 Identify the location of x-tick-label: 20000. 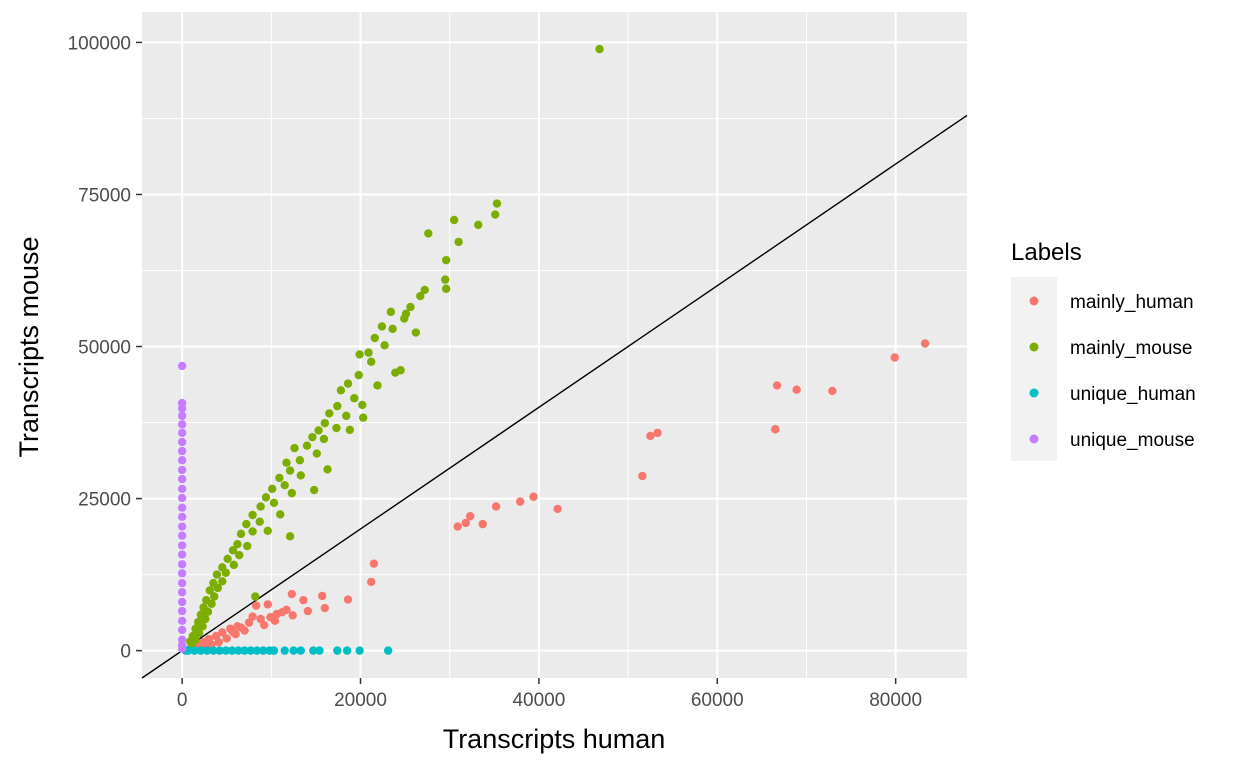
(360, 700).